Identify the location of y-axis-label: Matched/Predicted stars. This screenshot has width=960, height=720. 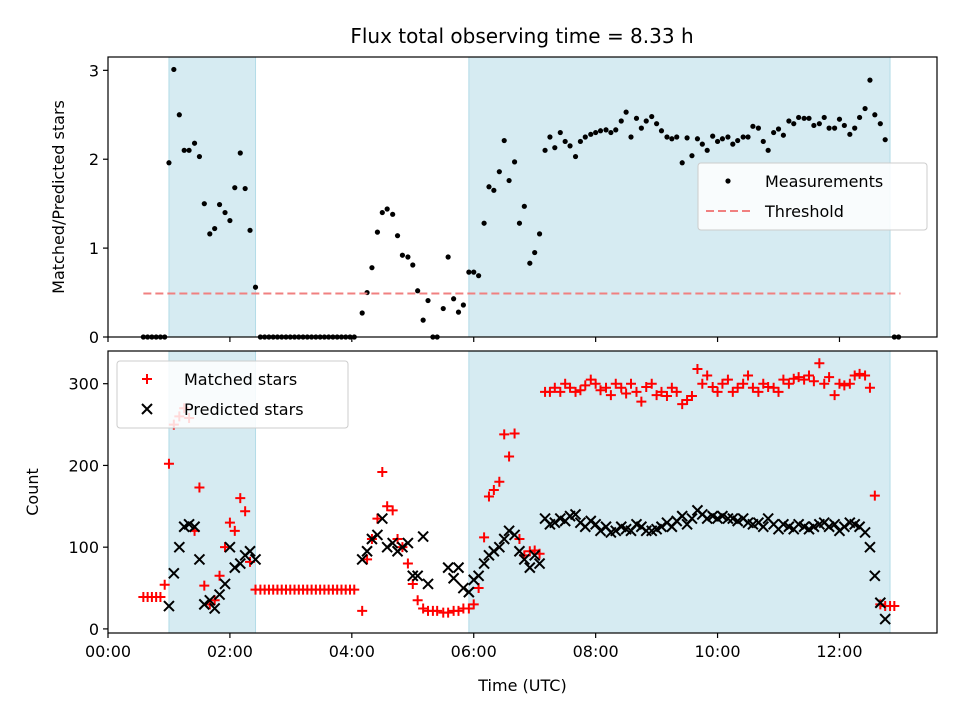
(58, 197).